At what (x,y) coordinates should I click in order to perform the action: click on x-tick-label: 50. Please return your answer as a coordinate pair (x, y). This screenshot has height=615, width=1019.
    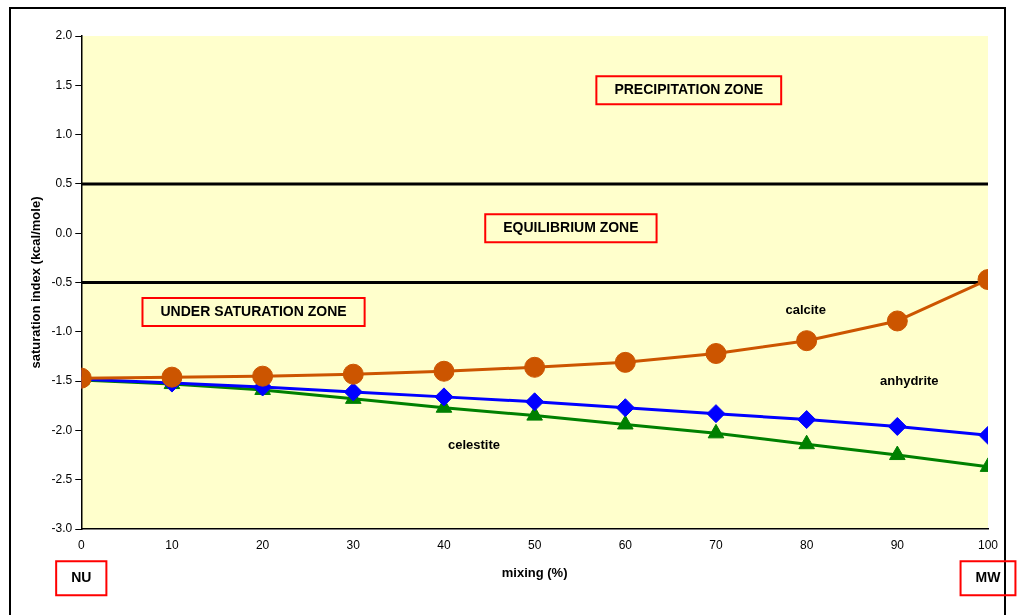
    Looking at the image, I should click on (534, 544).